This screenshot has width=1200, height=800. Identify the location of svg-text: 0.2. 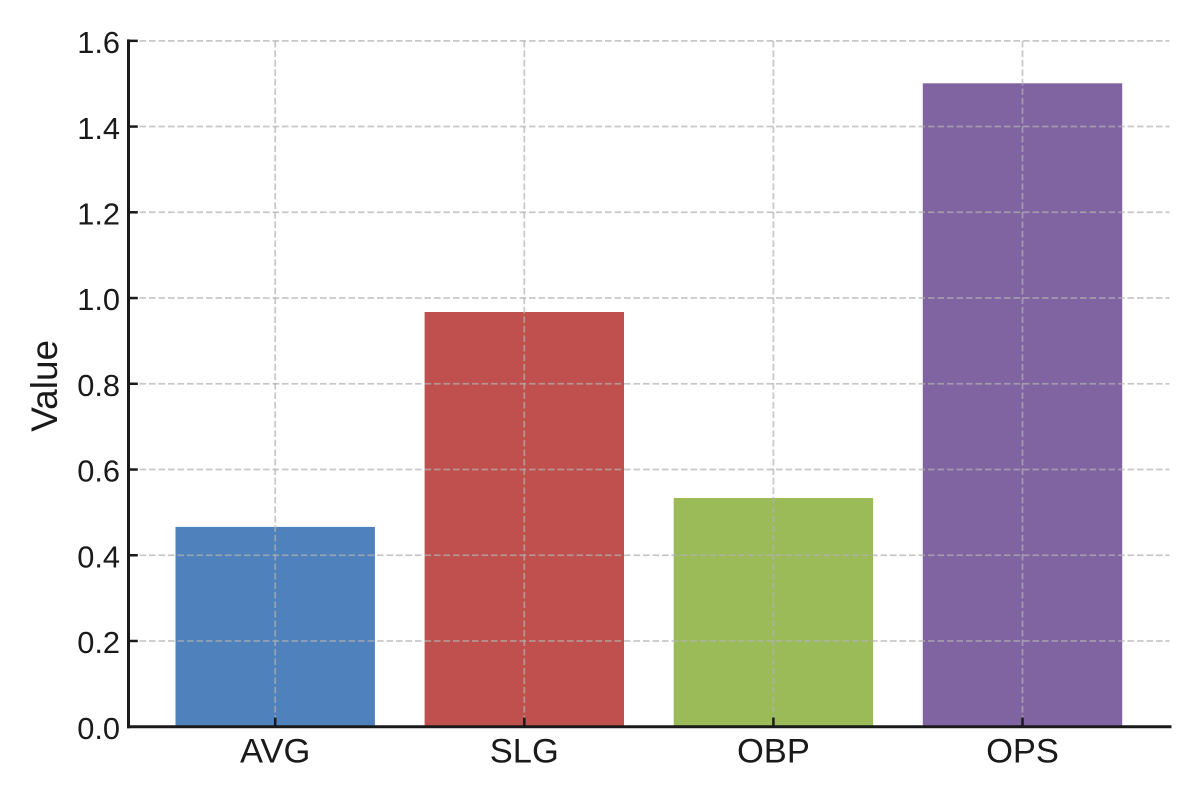
(98, 642).